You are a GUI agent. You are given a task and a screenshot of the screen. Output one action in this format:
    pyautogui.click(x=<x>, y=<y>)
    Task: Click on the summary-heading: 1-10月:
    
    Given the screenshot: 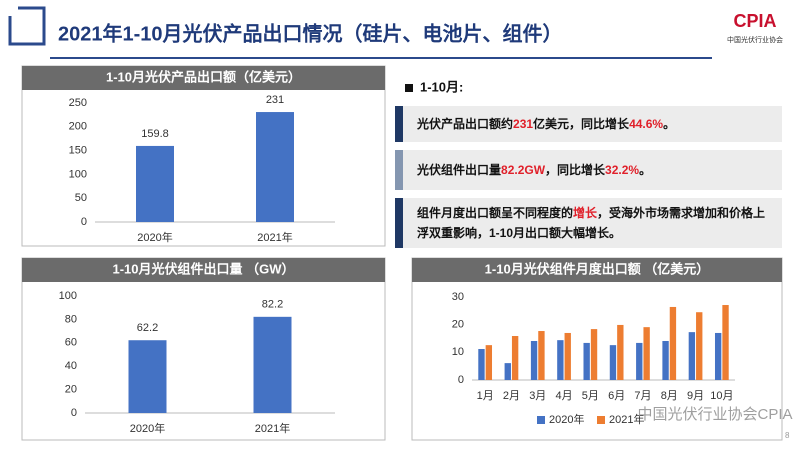 What is the action you would take?
    pyautogui.click(x=441, y=86)
    